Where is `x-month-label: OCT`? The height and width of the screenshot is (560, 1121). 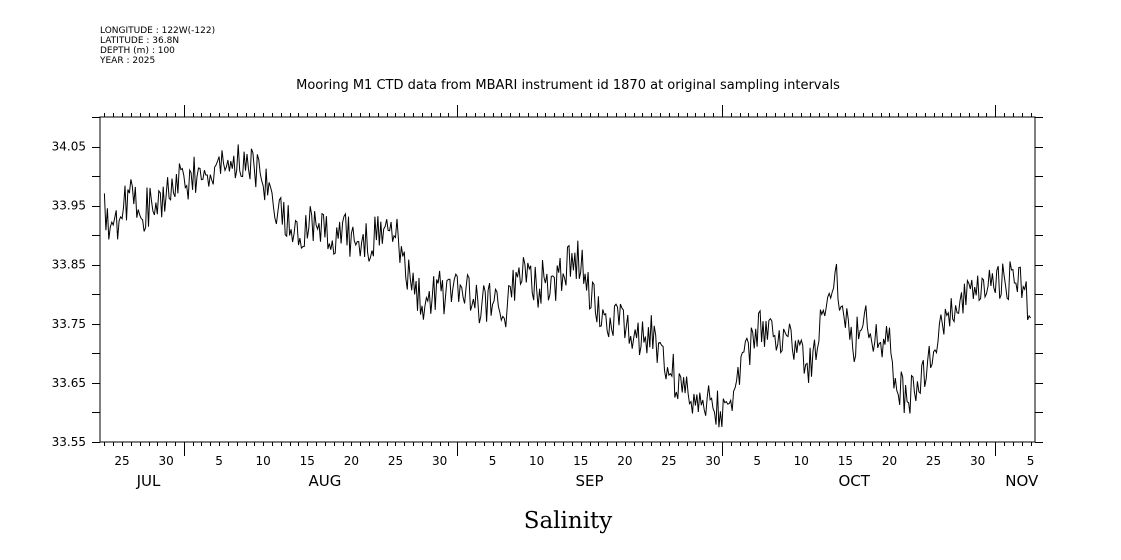 x-month-label: OCT is located at coordinates (854, 481).